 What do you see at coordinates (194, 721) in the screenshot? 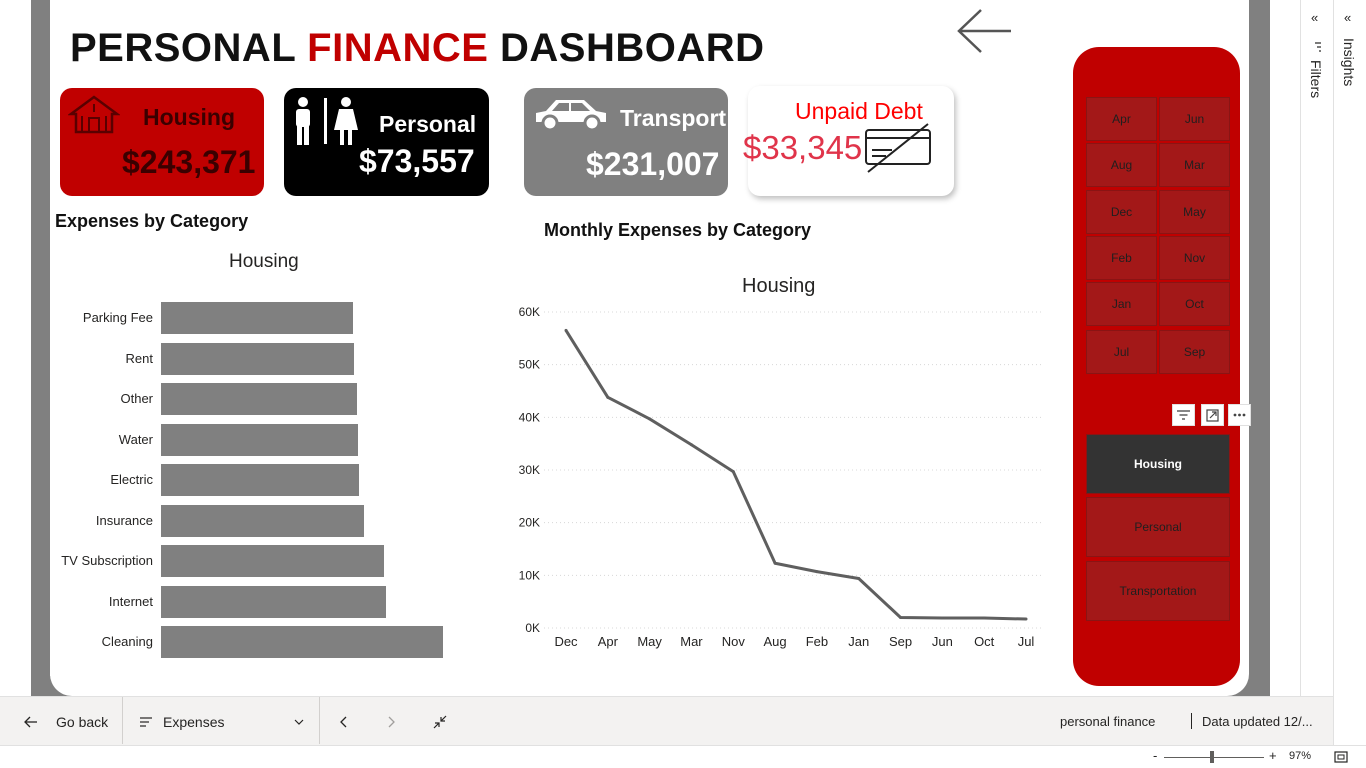
I see `page-selector-label: Expenses` at bounding box center [194, 721].